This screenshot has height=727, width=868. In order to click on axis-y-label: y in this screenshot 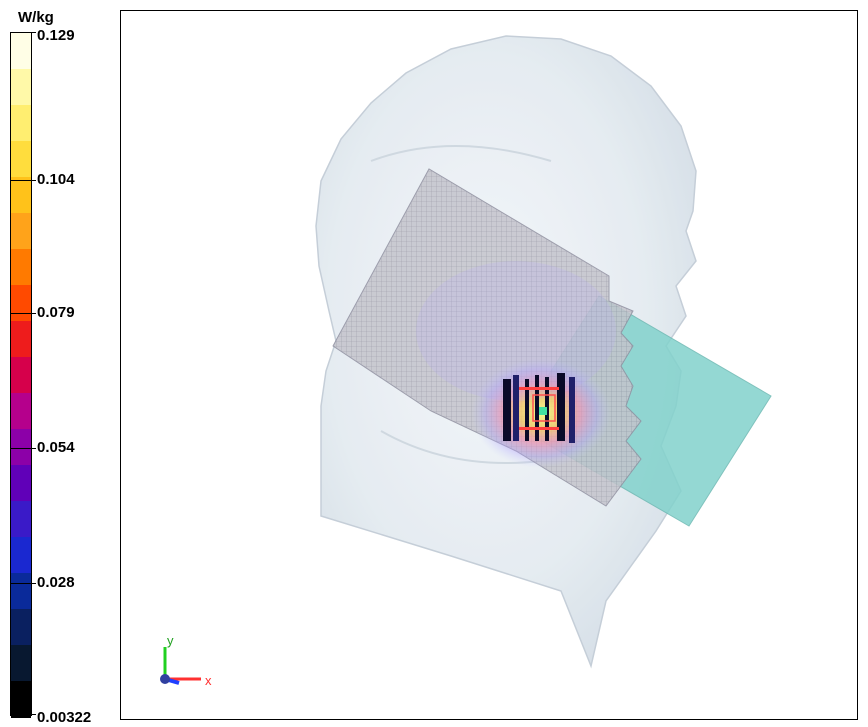, I will do `click(170, 640)`.